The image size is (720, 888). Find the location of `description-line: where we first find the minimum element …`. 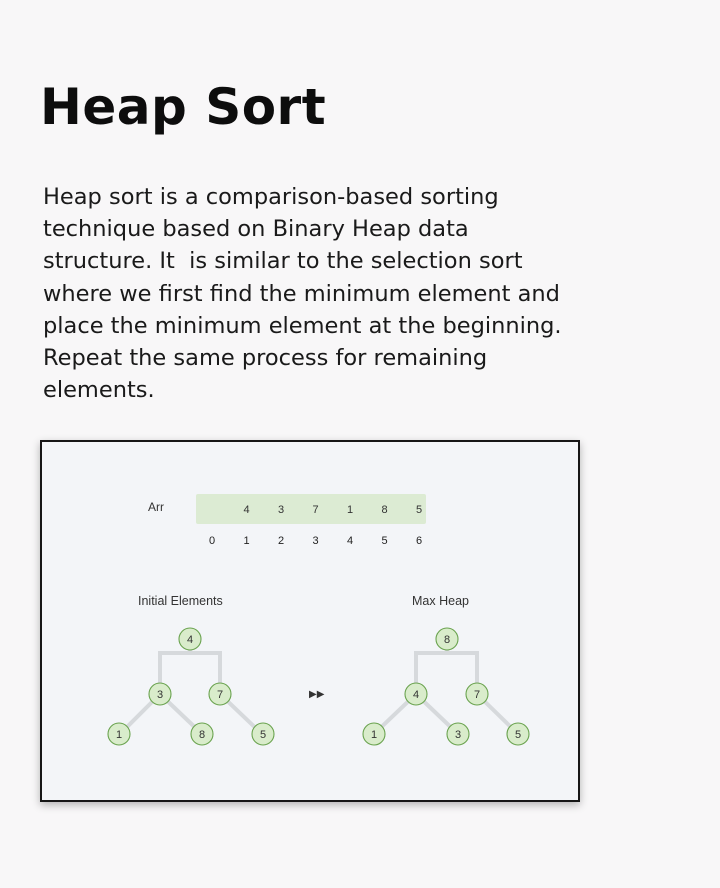

description-line: where we first find the minimum element … is located at coordinates (301, 293).